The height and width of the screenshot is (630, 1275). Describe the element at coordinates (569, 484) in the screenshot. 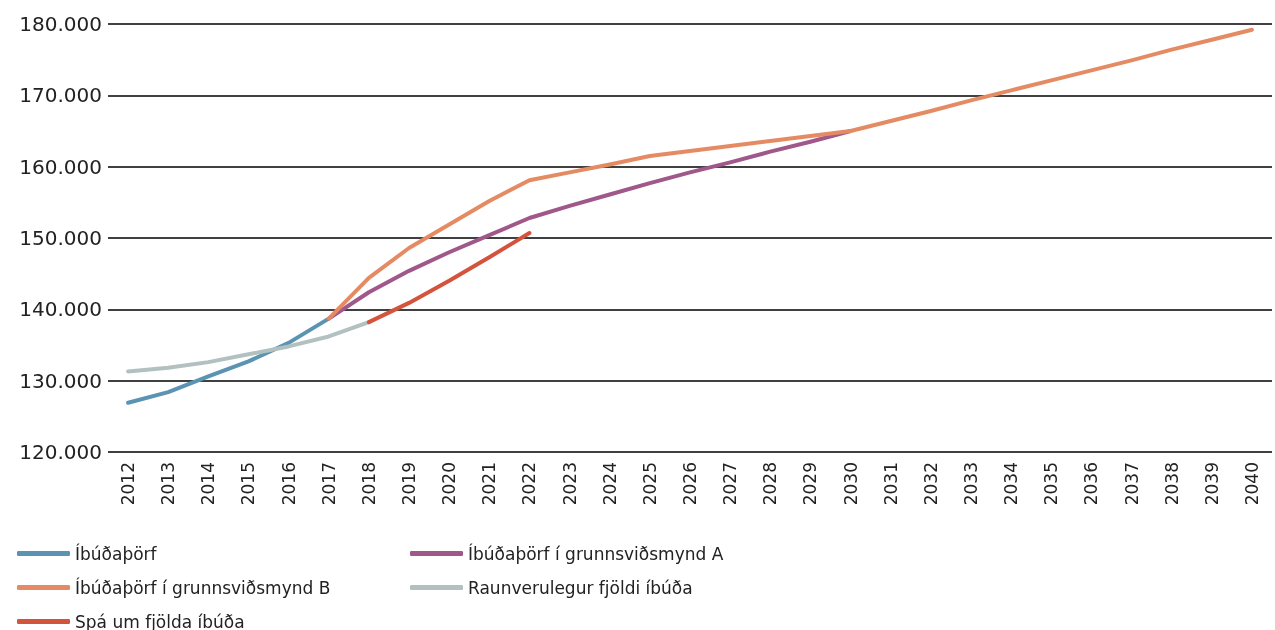

I see `x-tick-label: 2023` at that location.